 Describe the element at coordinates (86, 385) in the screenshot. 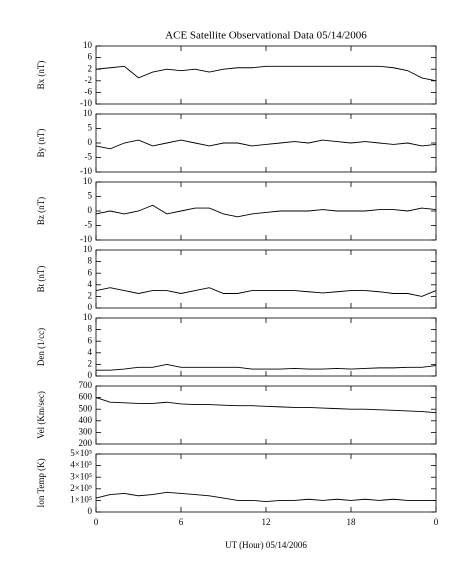

I see `y-tick-label: 700` at that location.